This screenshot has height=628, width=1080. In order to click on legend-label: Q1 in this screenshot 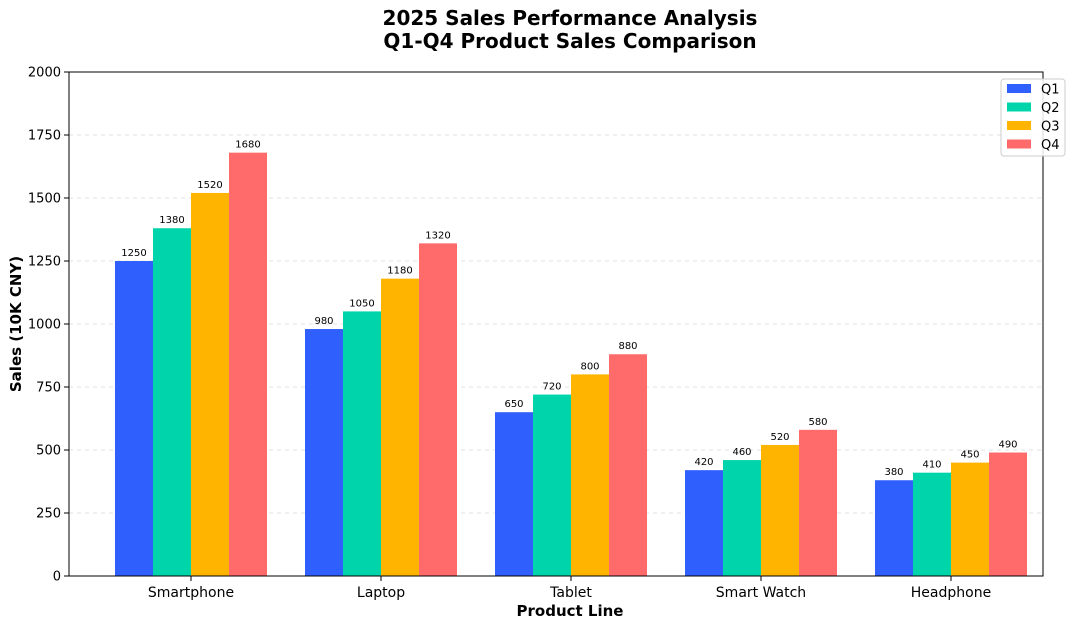, I will do `click(1050, 90)`.